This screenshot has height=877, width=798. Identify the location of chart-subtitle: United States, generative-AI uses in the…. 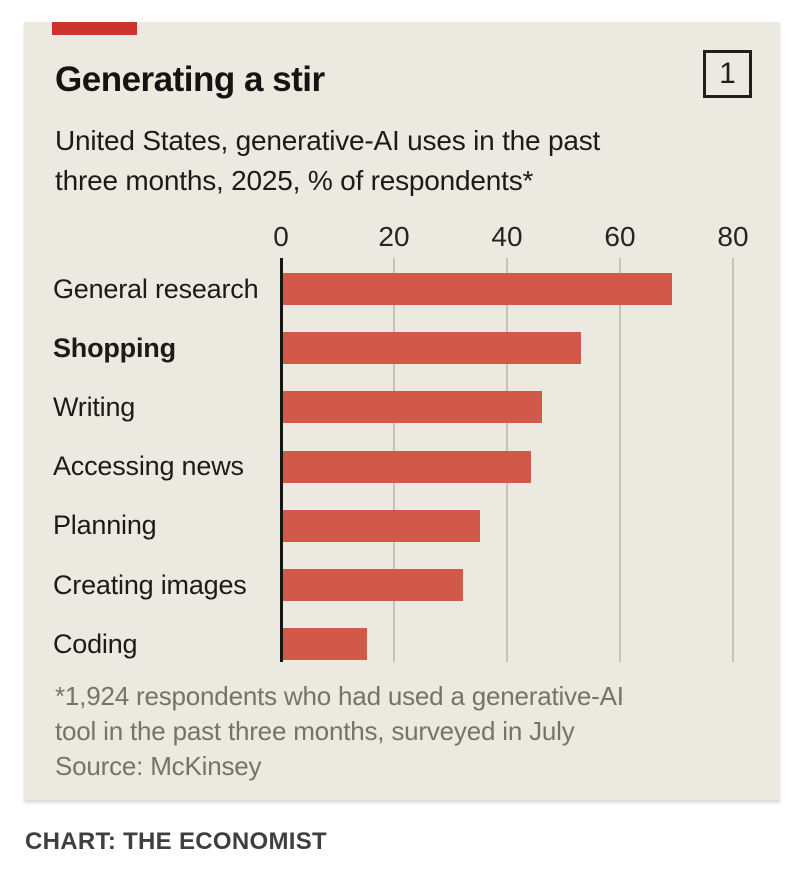
(327, 161).